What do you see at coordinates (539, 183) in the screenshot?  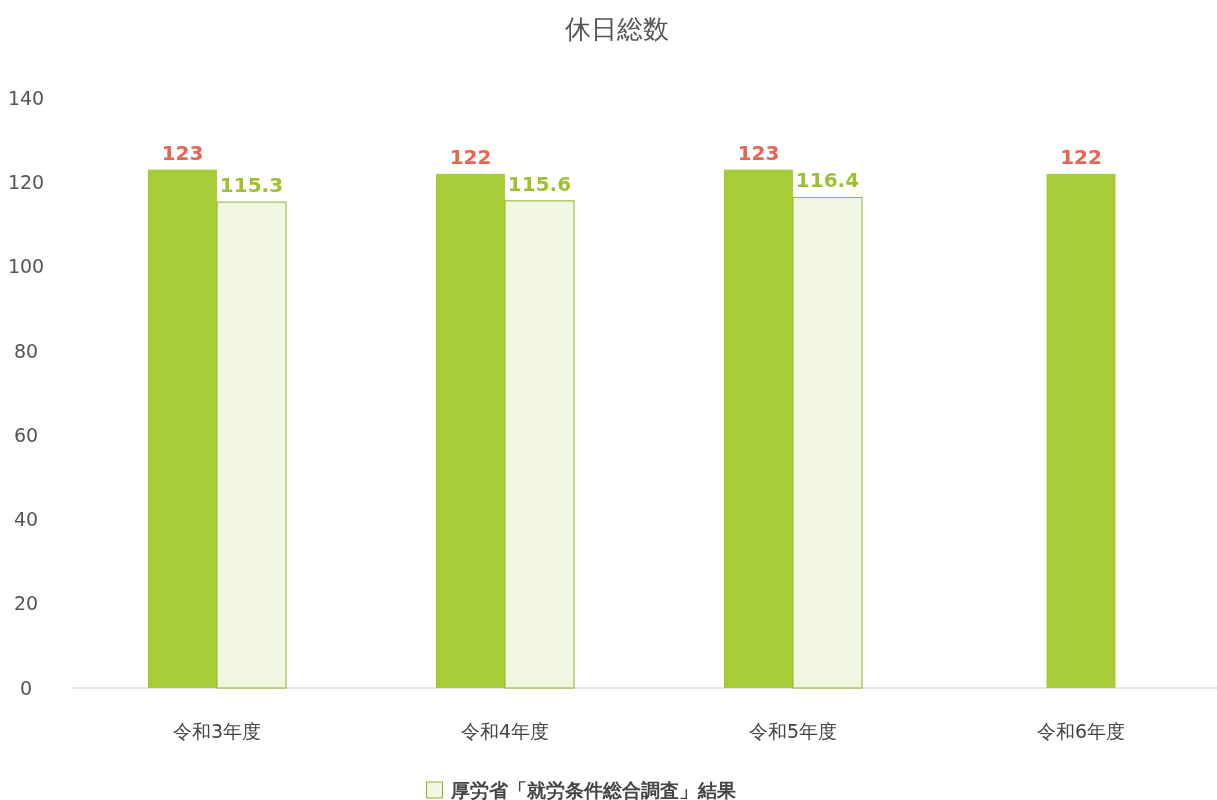 I see `data-label: 115.6` at bounding box center [539, 183].